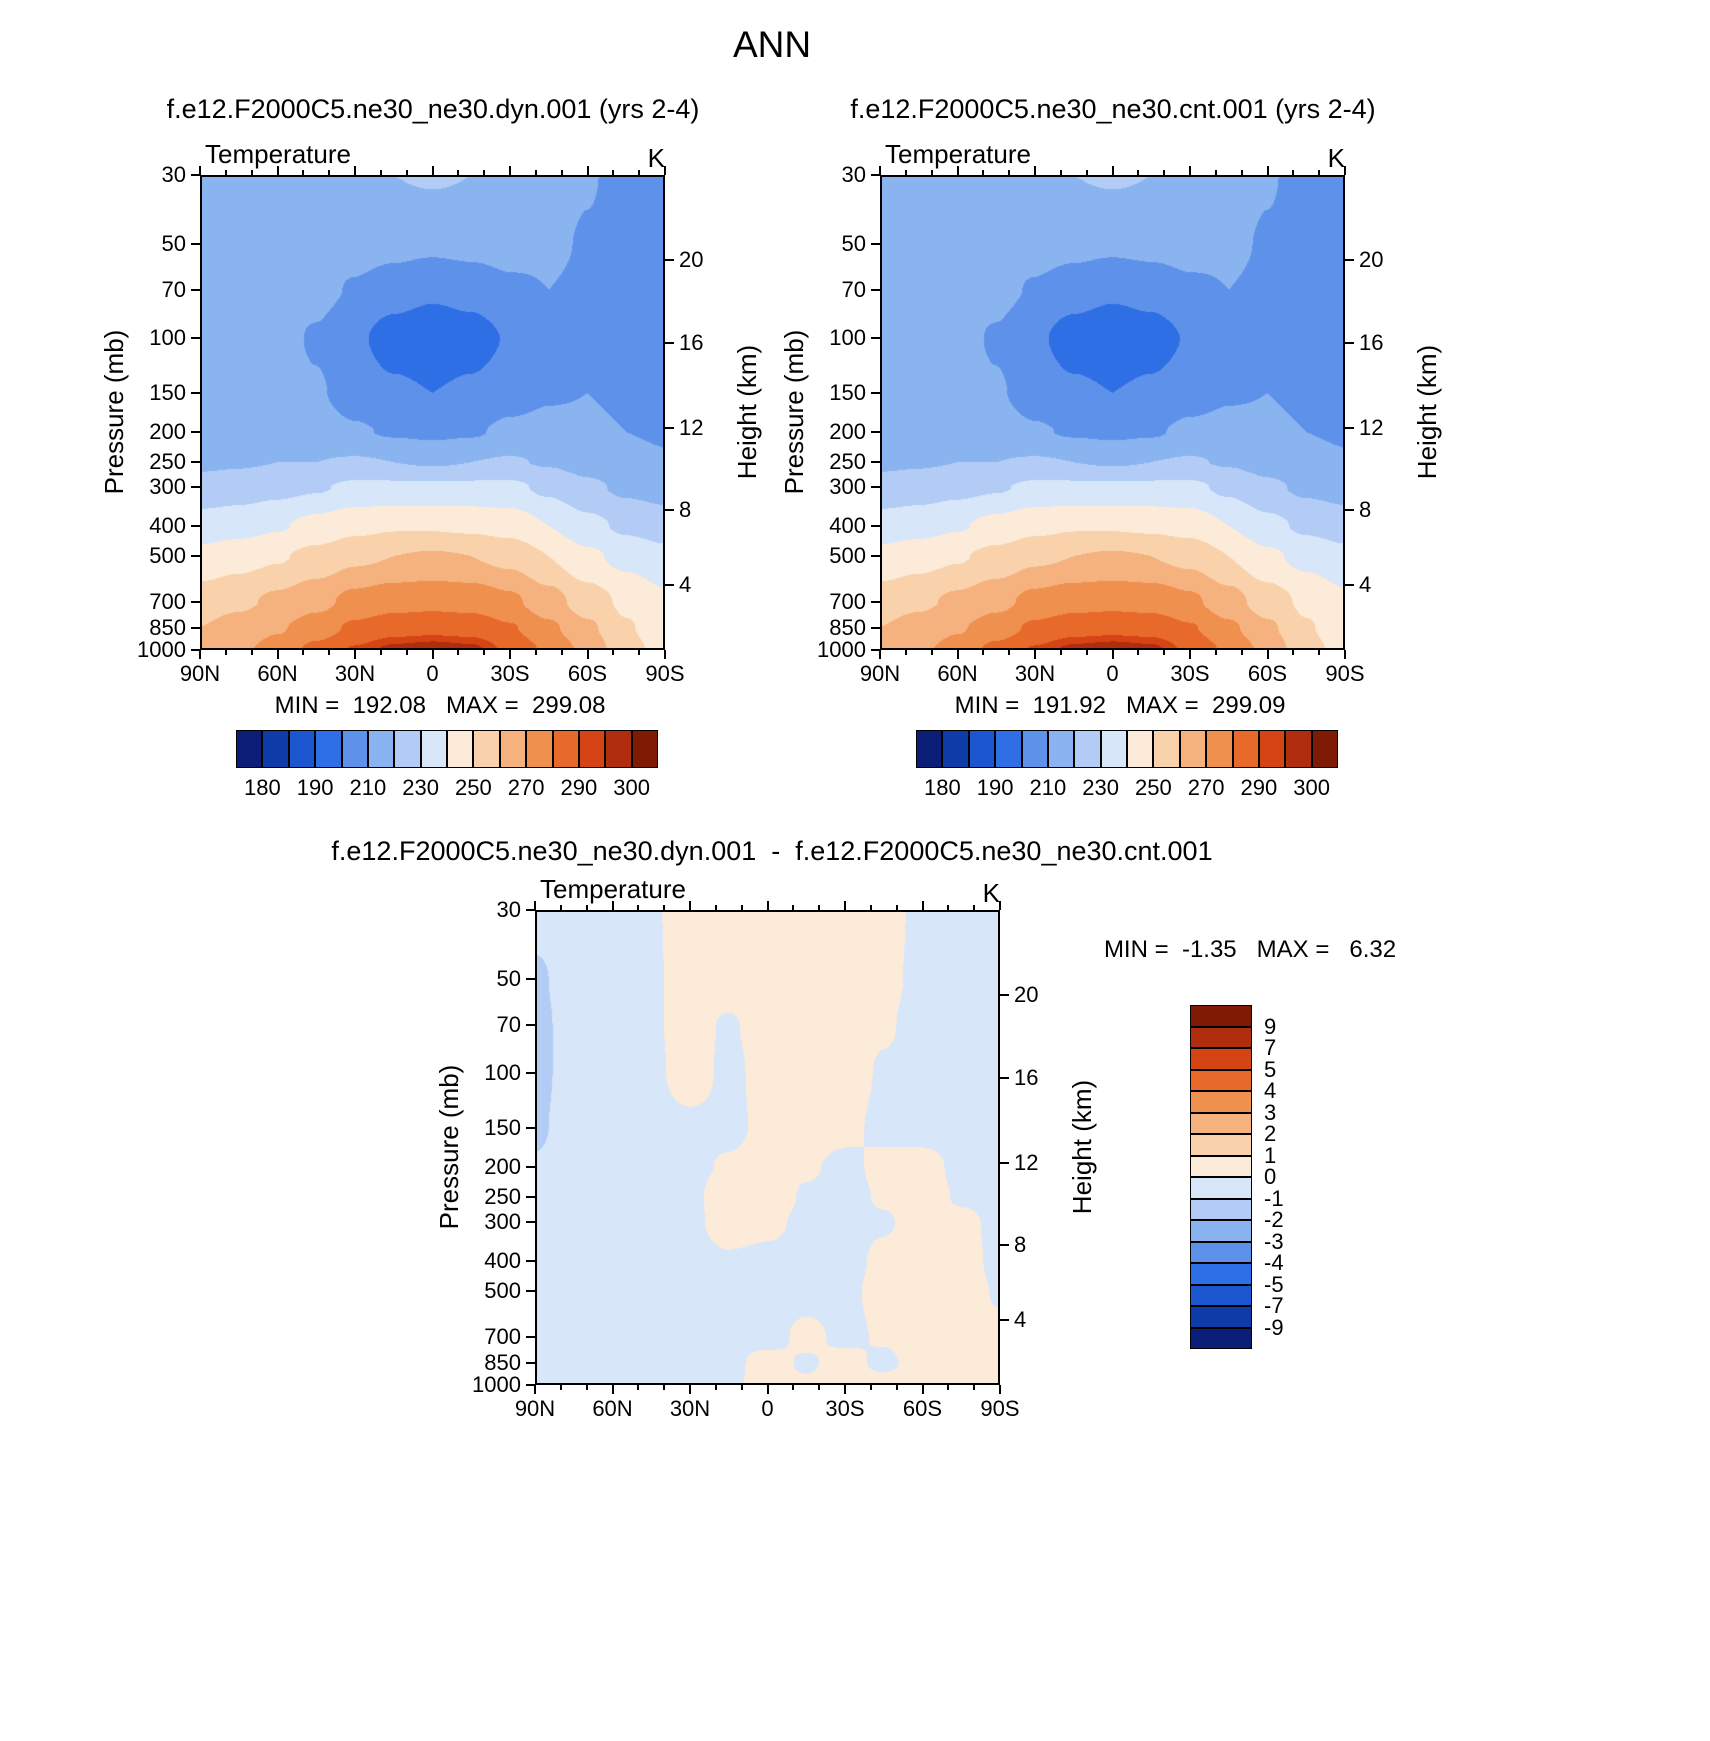  What do you see at coordinates (794, 412) in the screenshot?
I see `y-axis-title-pressure: Pressure (mb)` at bounding box center [794, 412].